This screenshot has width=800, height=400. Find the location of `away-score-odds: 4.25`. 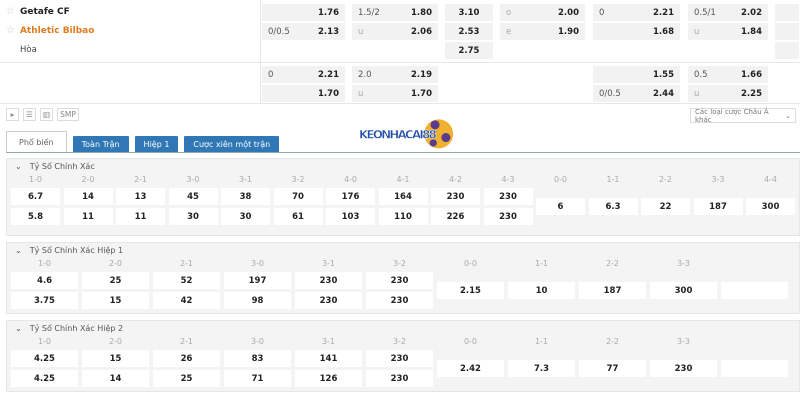

away-score-odds: 4.25 is located at coordinates (44, 378).